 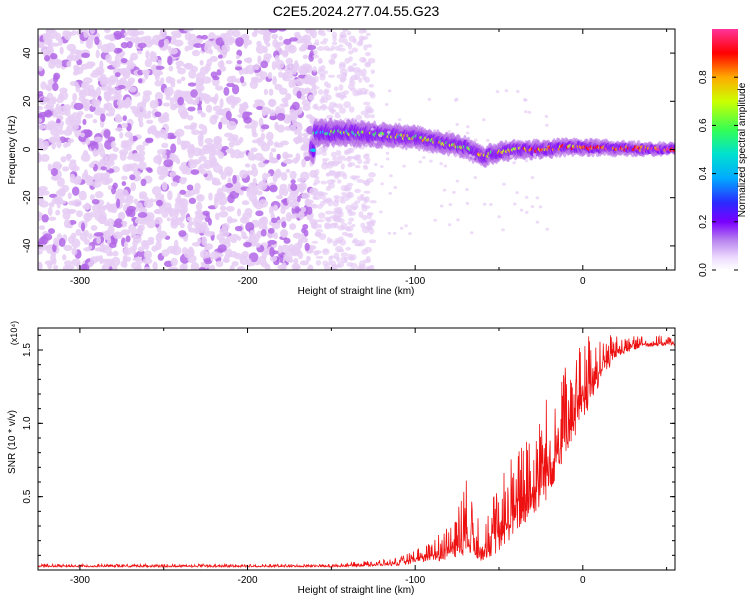 What do you see at coordinates (703, 77) in the screenshot?
I see `colorbar-tick-label: 0.8` at bounding box center [703, 77].